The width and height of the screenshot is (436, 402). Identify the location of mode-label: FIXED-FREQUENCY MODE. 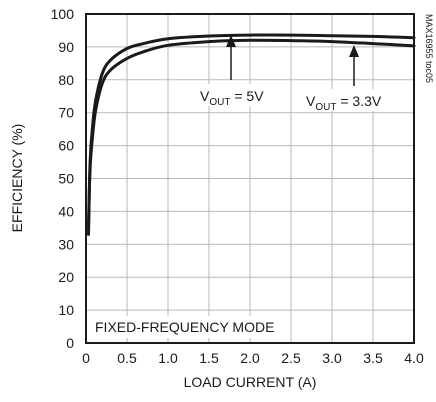
(184, 327).